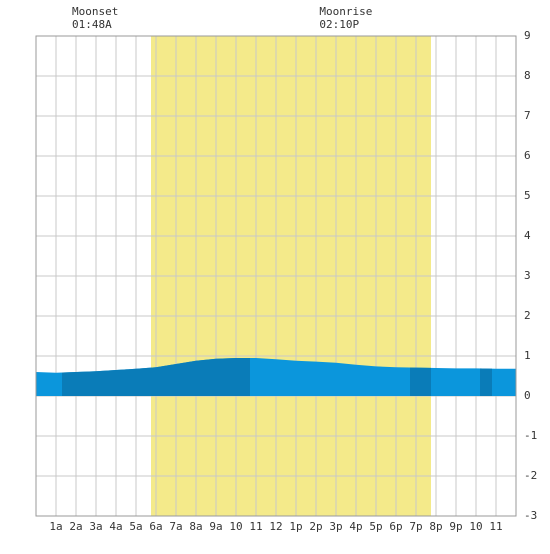 Image resolution: width=550 pixels, height=554 pixels. Describe the element at coordinates (339, 24) in the screenshot. I see `event-time: 02:10P` at that location.